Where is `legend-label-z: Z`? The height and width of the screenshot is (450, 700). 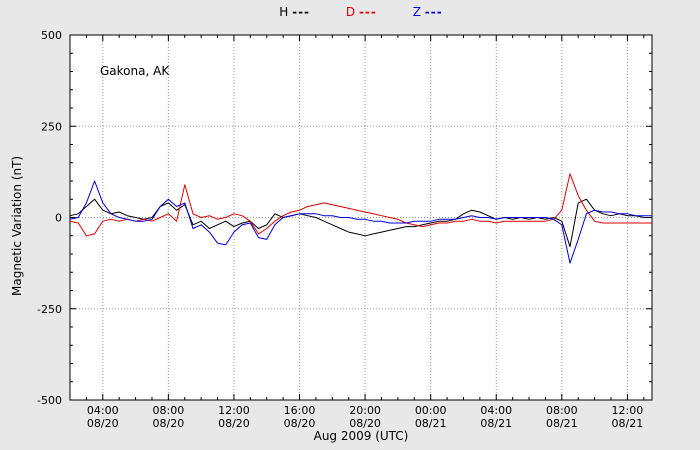
legend-label-z: Z is located at coordinates (416, 12).